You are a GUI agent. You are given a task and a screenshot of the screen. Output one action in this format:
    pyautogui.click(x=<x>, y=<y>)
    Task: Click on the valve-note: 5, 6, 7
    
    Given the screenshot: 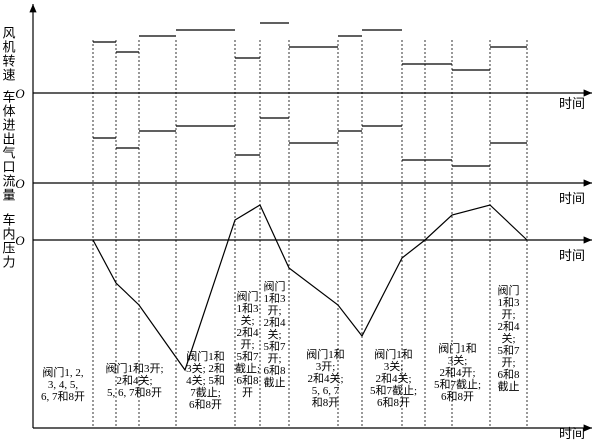 What is the action you would take?
    pyautogui.click(x=326, y=391)
    